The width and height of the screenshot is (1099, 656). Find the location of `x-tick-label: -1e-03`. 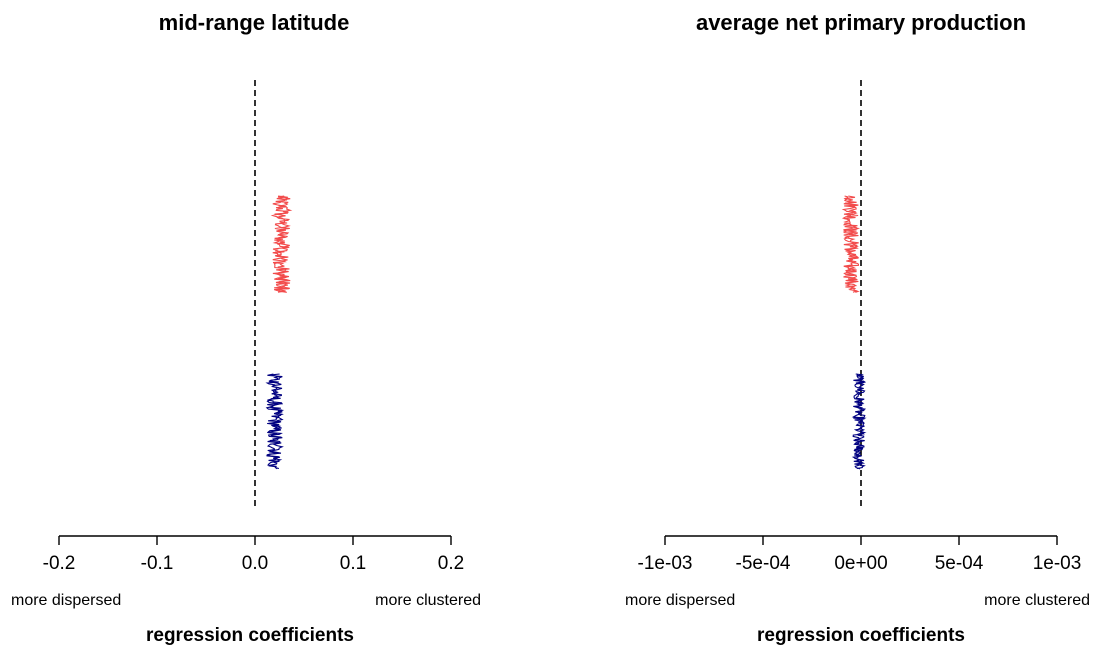

x-tick-label: -1e-03 is located at coordinates (665, 563).